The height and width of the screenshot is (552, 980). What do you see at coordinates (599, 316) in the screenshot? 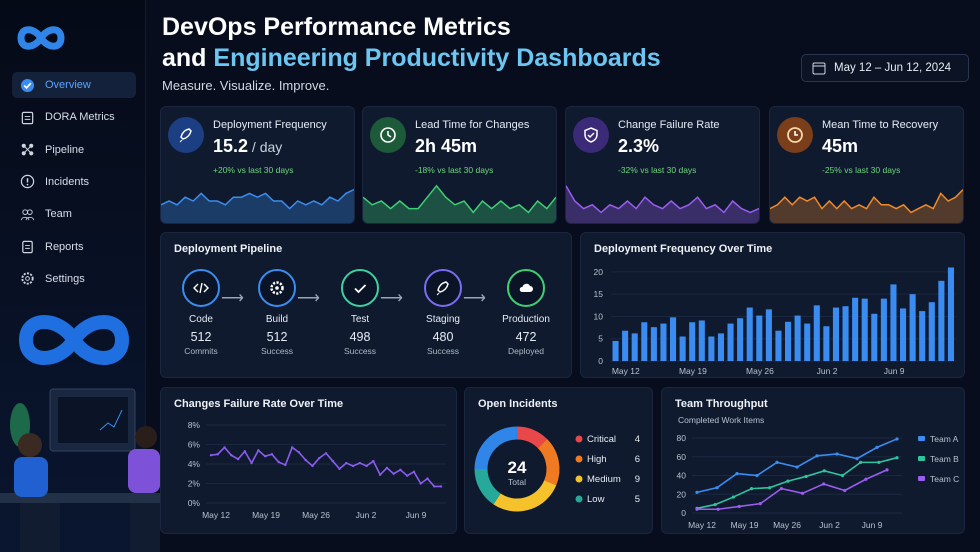
I see `y-tick-label: 10` at bounding box center [599, 316].